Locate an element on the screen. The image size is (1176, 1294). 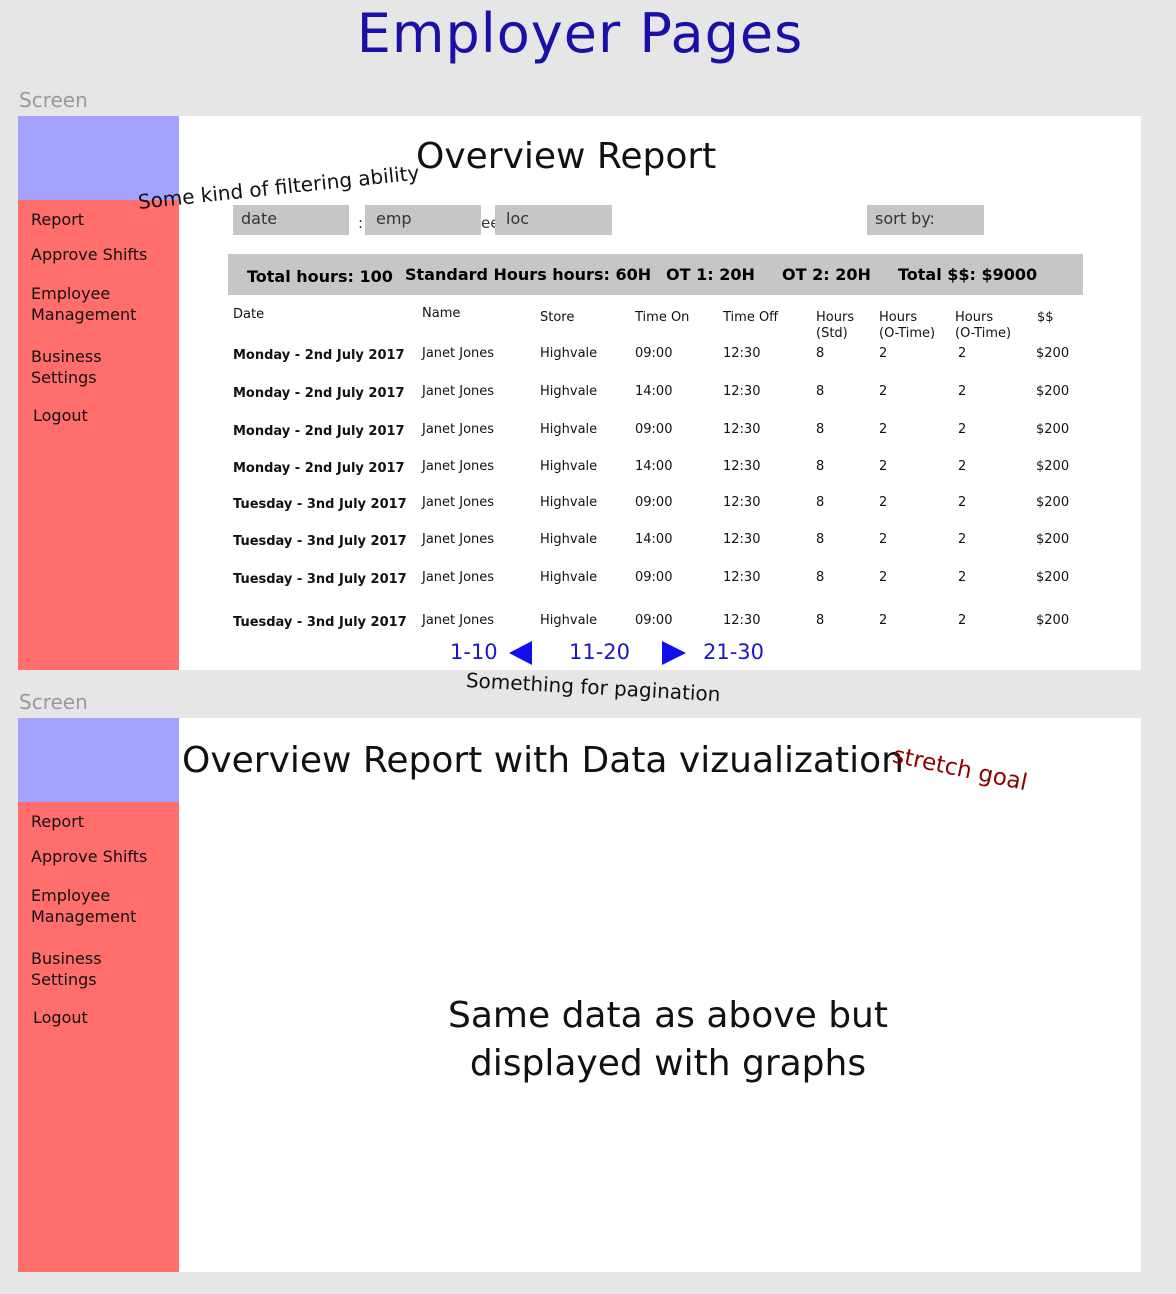
header-hours-std: Hours (Std) is located at coordinates (835, 326).